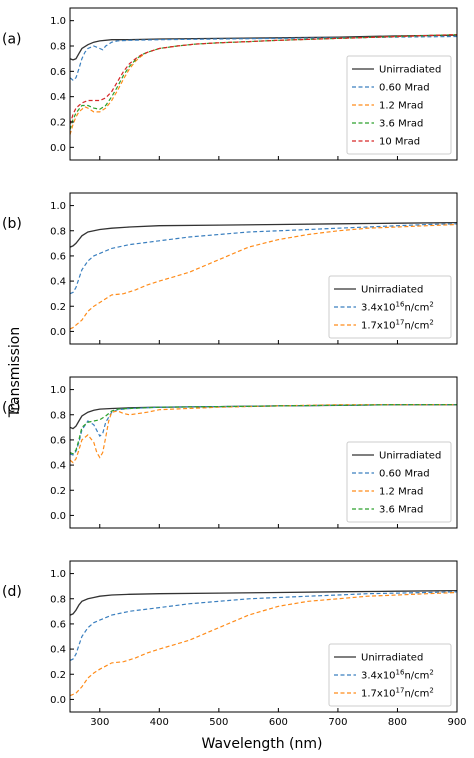  I want to click on legend: Unirradiated 0.60 Mrad 1.2 Mrad 3.6 Mrad, so click(399, 482).